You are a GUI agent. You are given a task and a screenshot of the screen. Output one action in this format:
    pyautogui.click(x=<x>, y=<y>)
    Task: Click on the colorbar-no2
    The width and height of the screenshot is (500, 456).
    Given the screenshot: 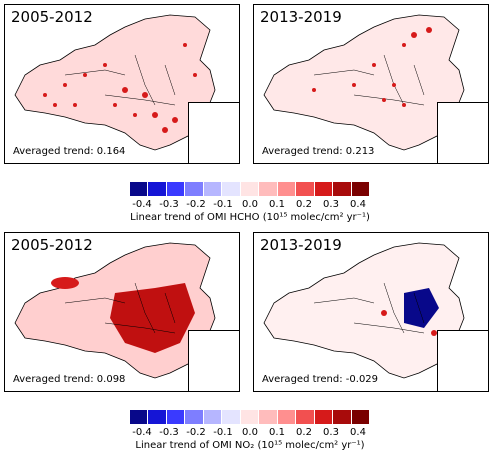 What is the action you would take?
    pyautogui.click(x=250, y=417)
    